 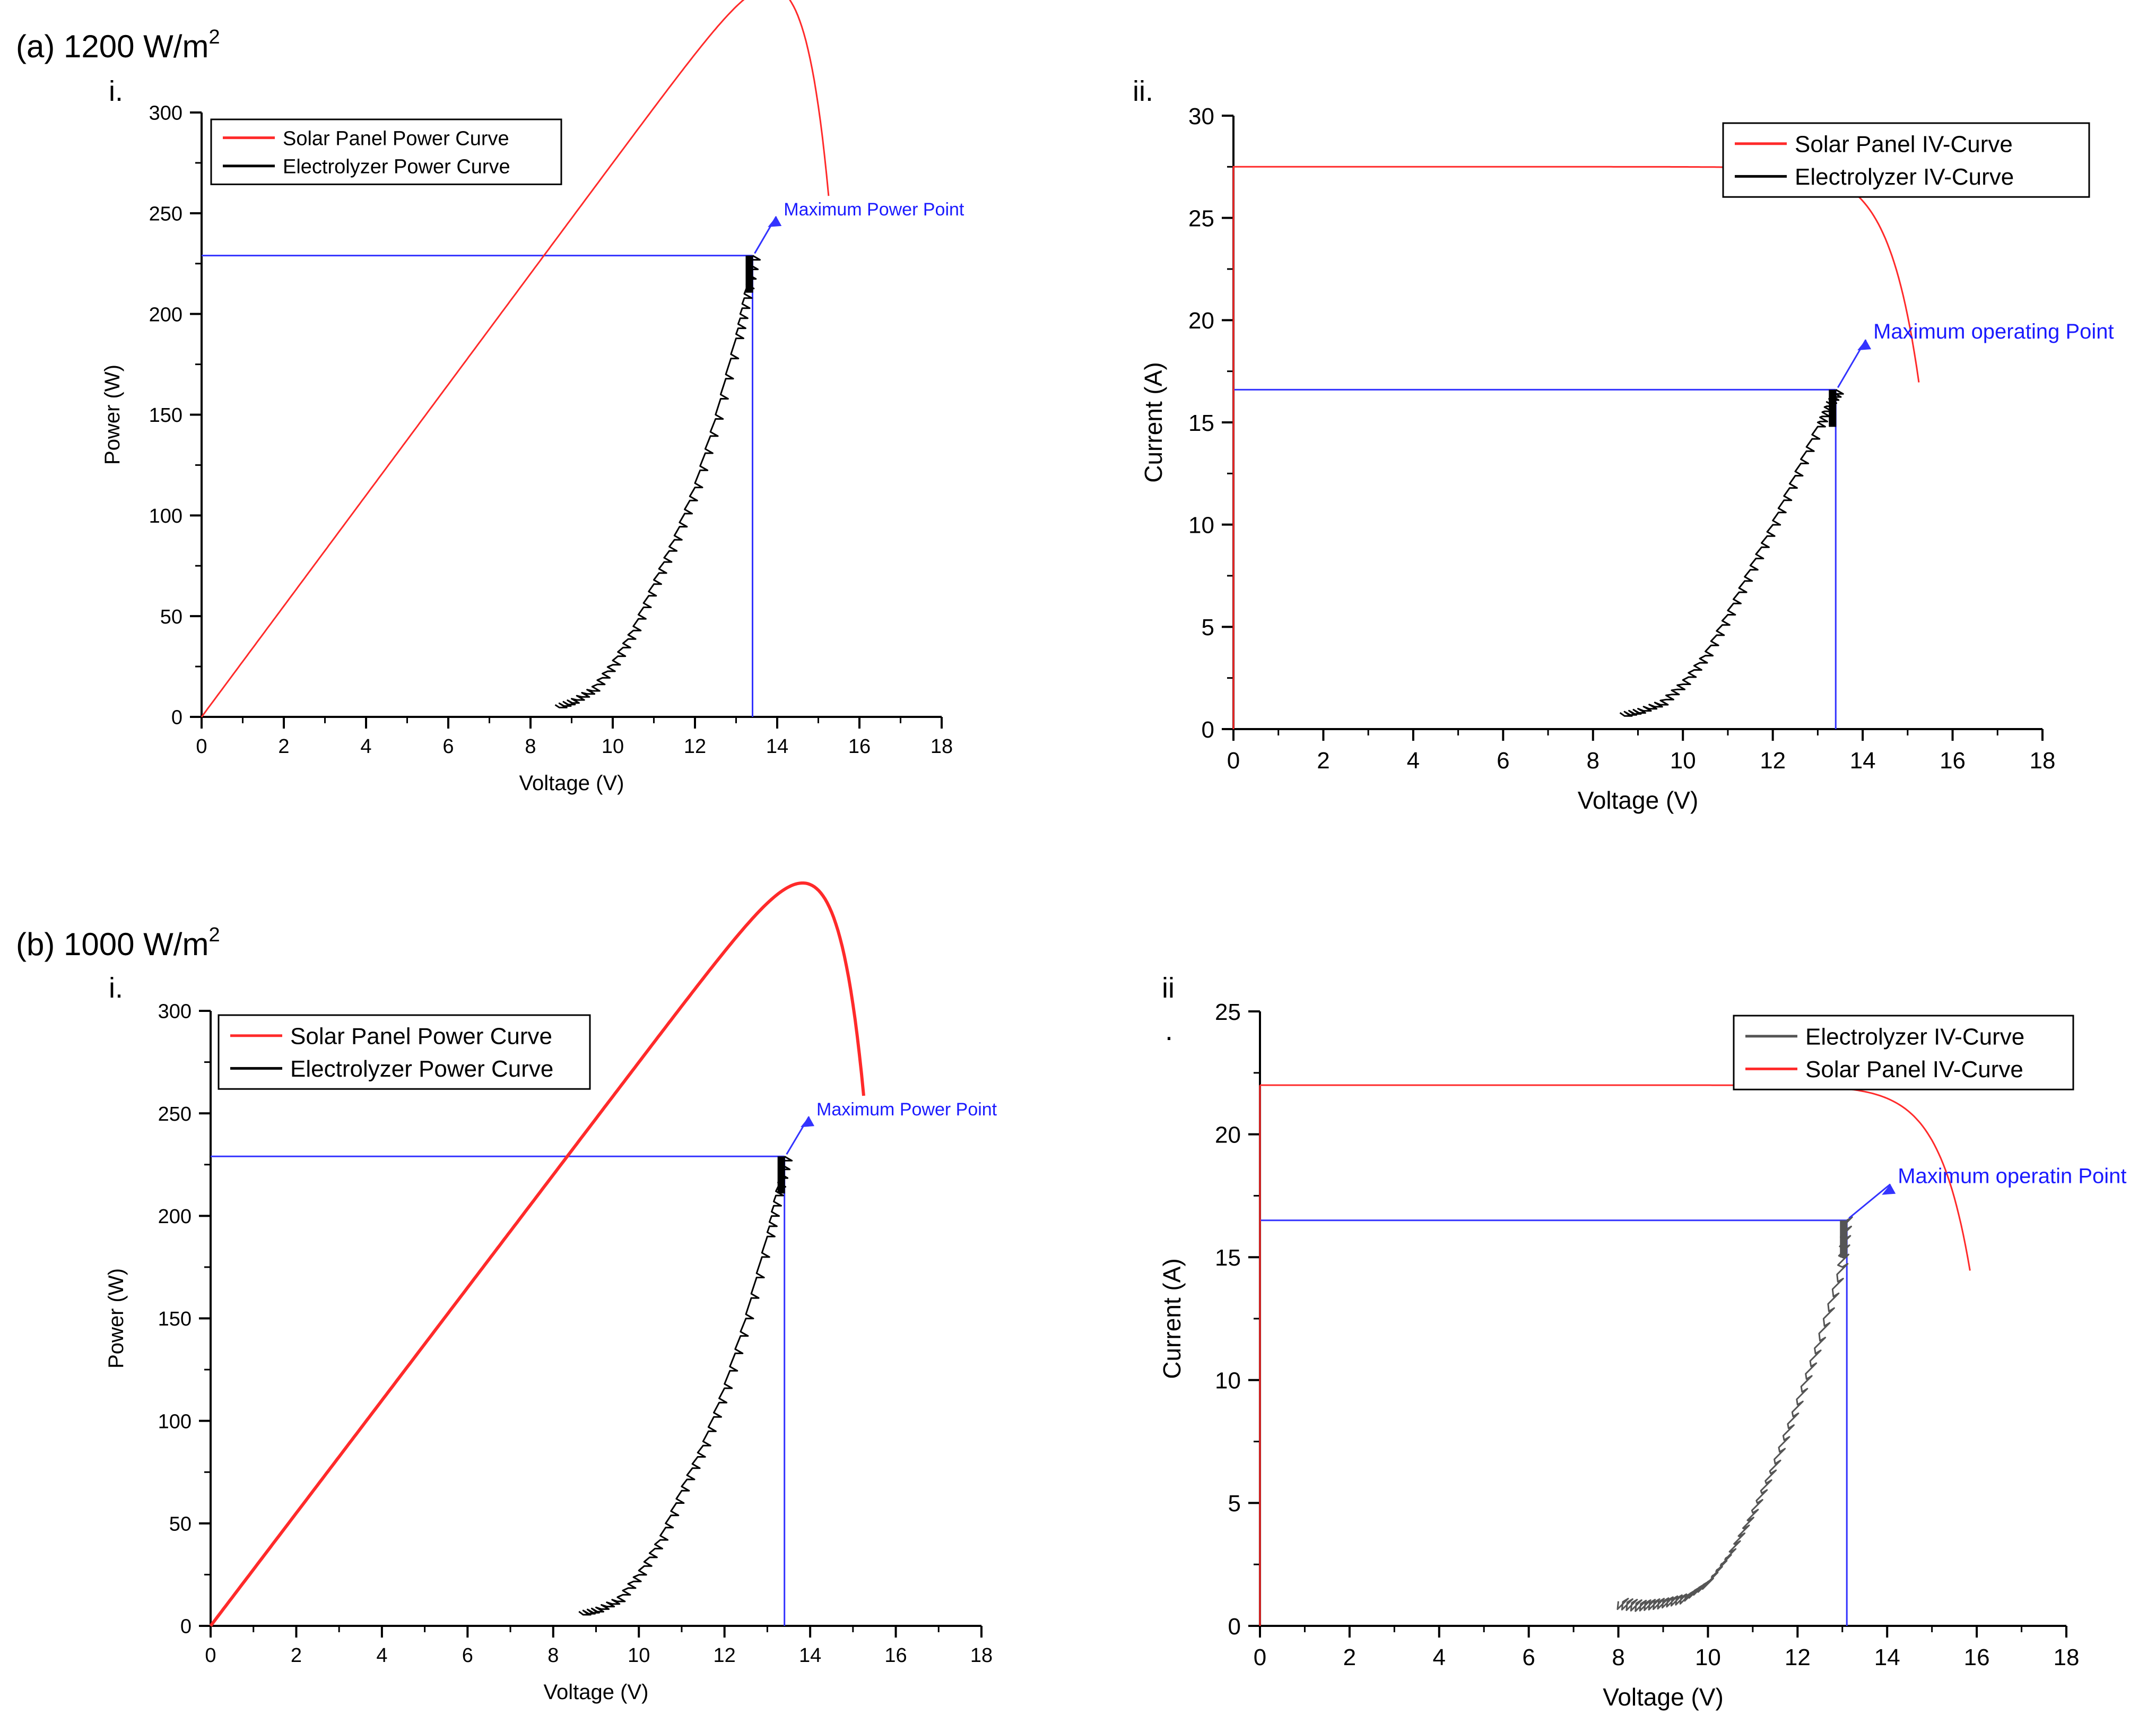 I want to click on y-tick-label: 15, so click(x=1228, y=1258).